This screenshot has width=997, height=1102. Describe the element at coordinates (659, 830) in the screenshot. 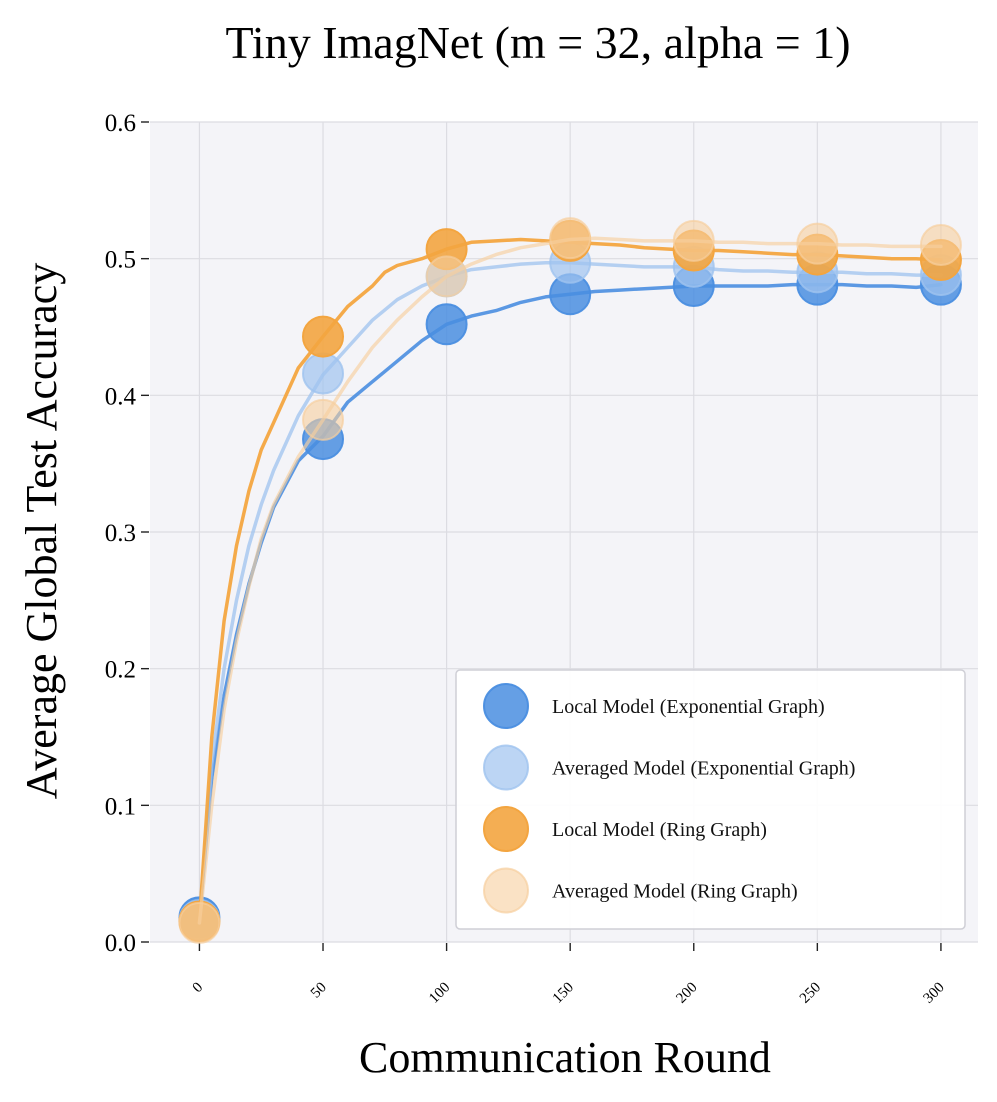

I see `legend-label: Local Model (Ring Graph)` at that location.